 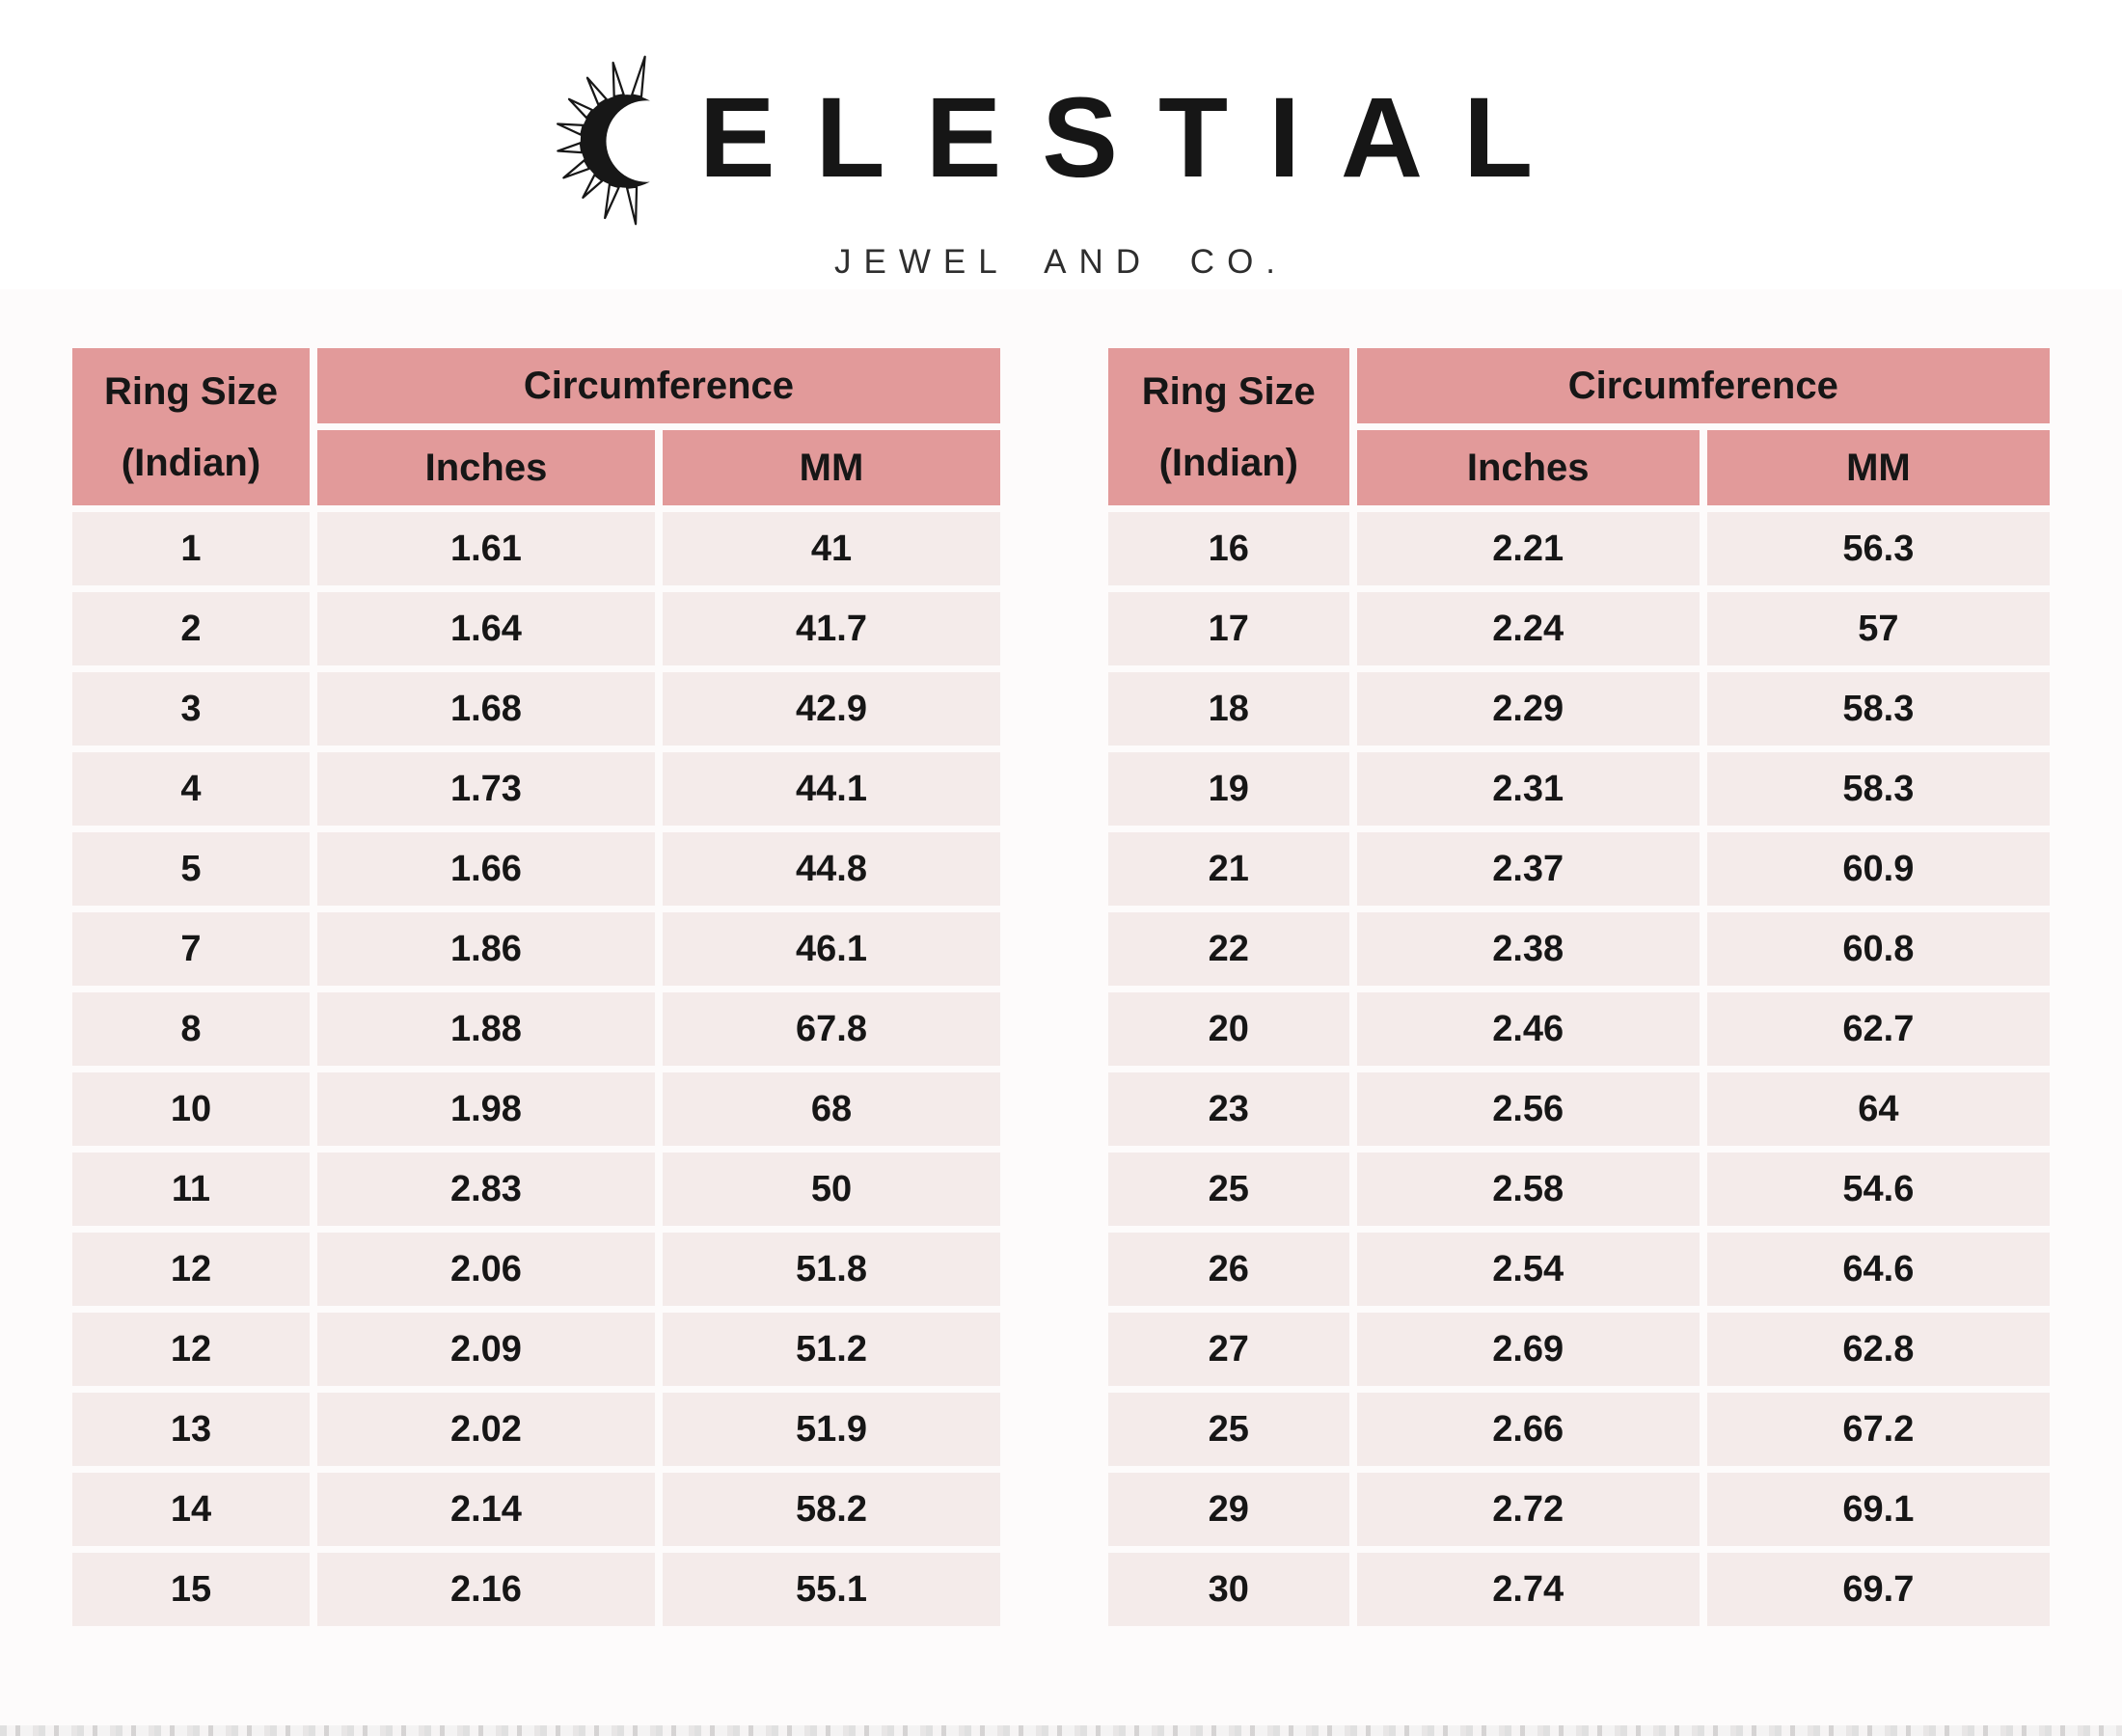 What do you see at coordinates (1528, 548) in the screenshot?
I see `table-cell: 2.21` at bounding box center [1528, 548].